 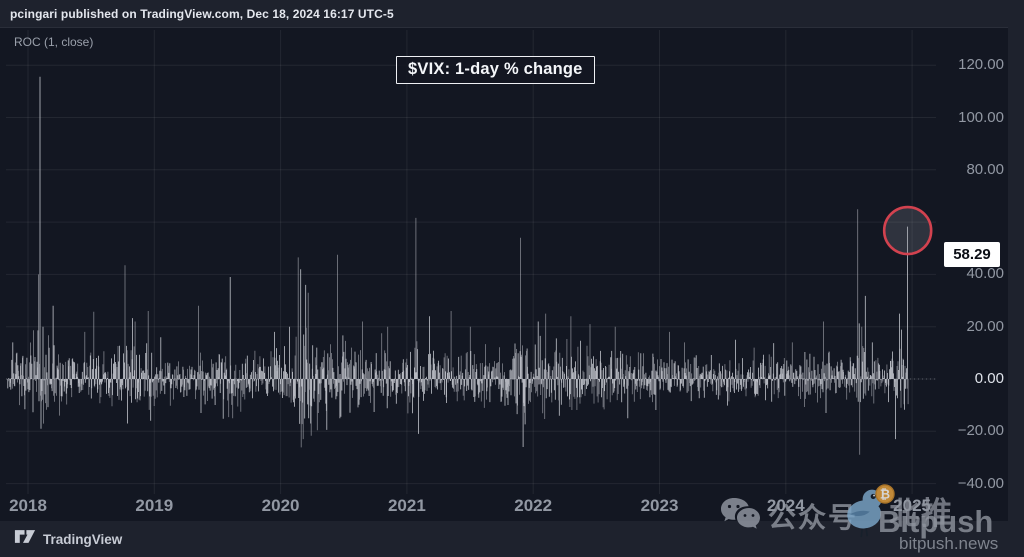 What do you see at coordinates (495, 70) in the screenshot?
I see `chart-title-annotation: $VIX: 1-day % change` at bounding box center [495, 70].